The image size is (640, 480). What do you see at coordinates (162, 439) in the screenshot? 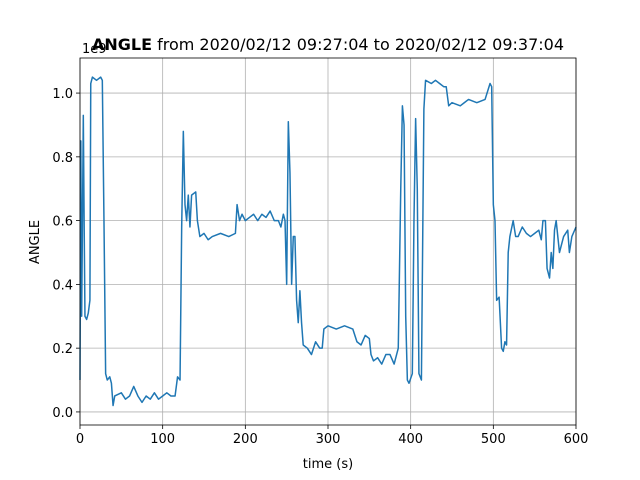
I see `x-tick-label: 100` at bounding box center [162, 439].